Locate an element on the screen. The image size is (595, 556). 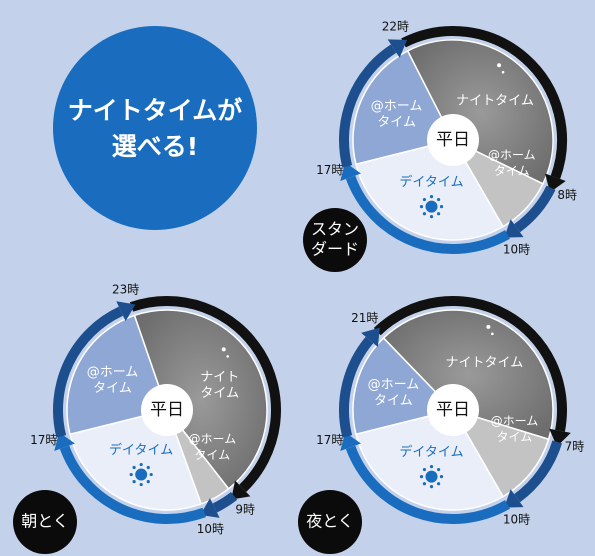
time-label: 7時 is located at coordinates (575, 447).